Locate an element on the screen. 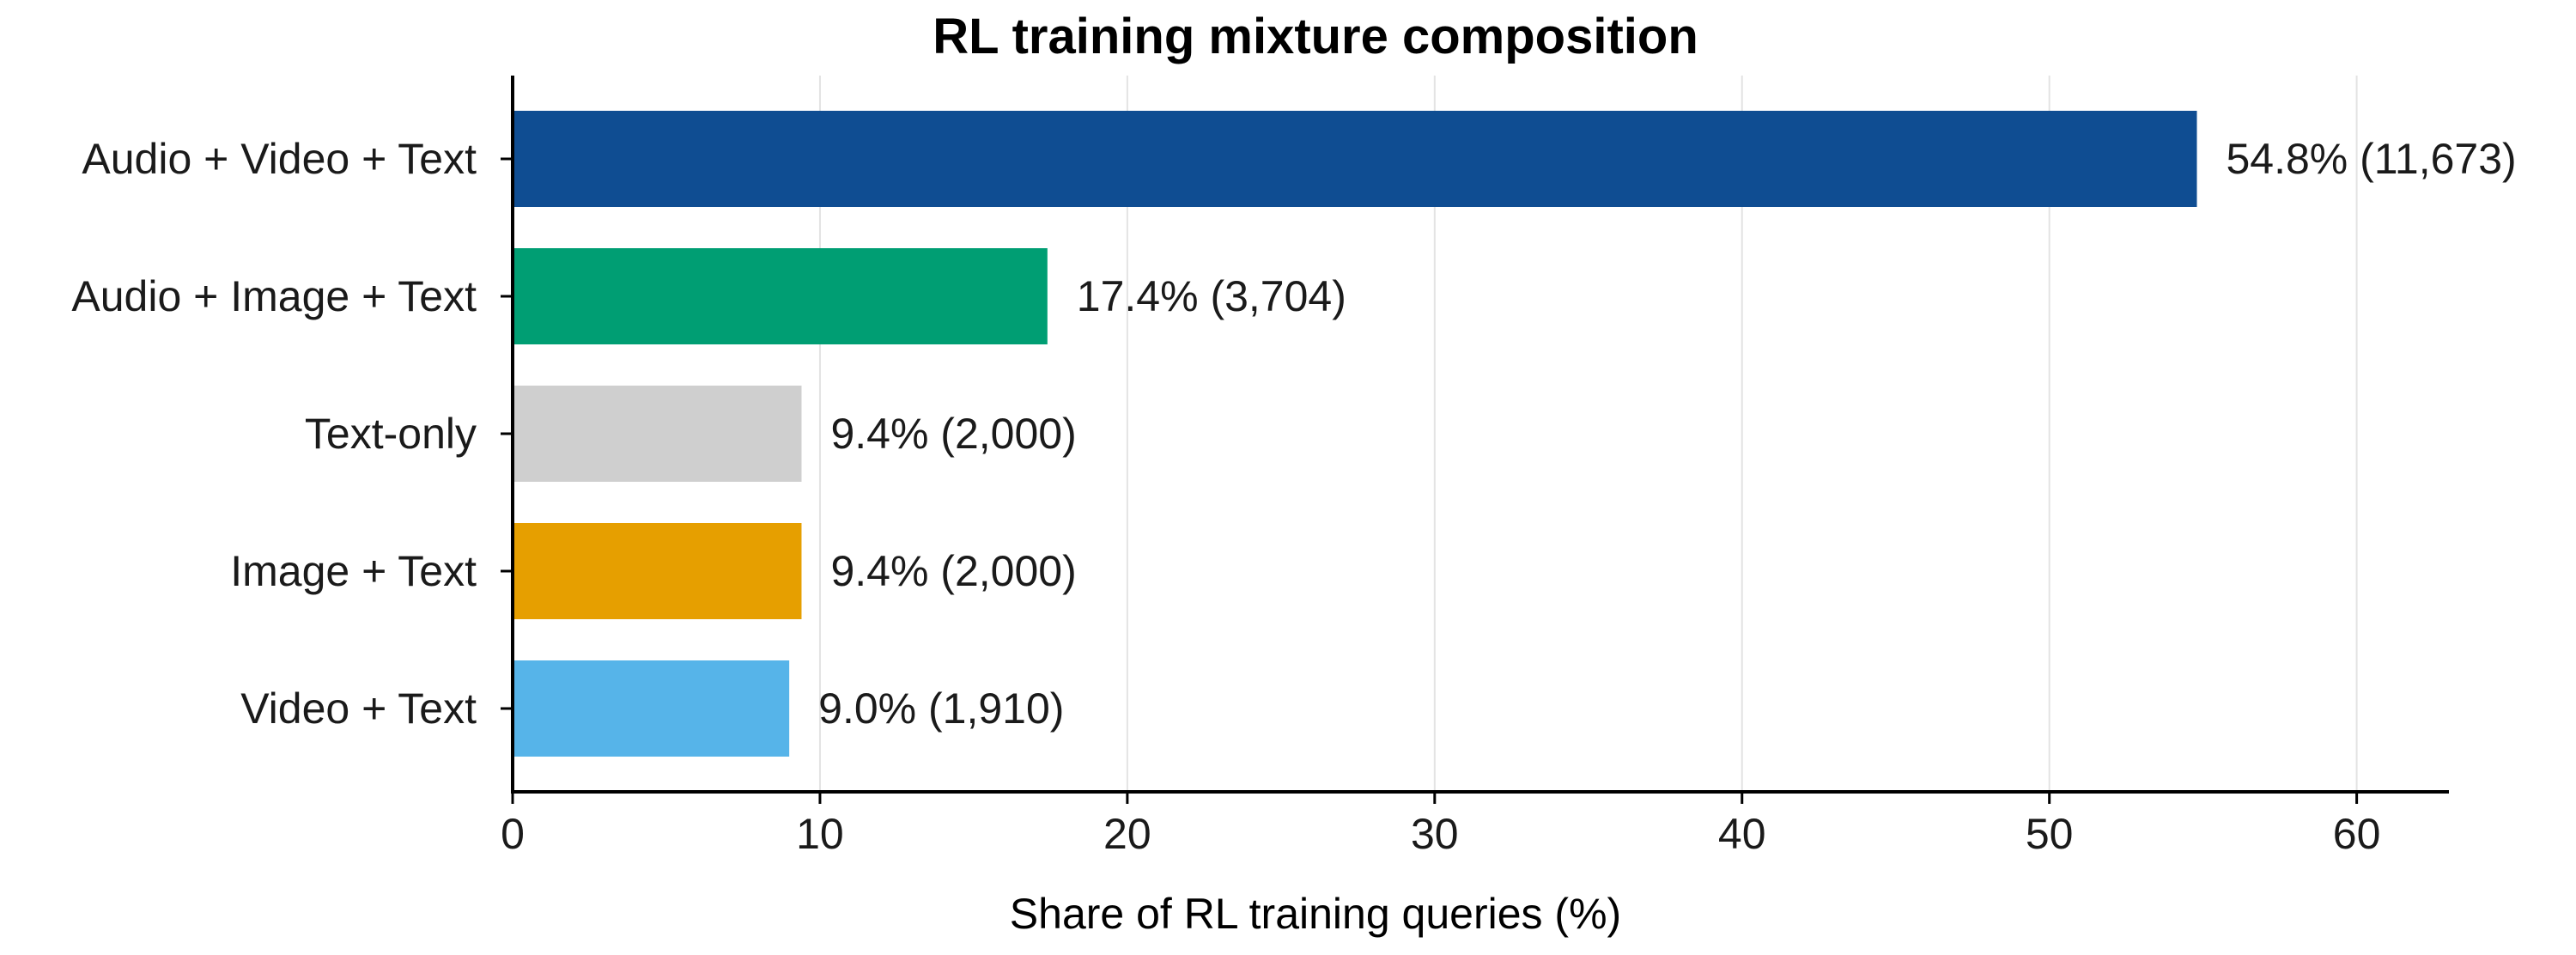 The image size is (2576, 955). data-label-0: 54.8% (11,673) is located at coordinates (2371, 159).